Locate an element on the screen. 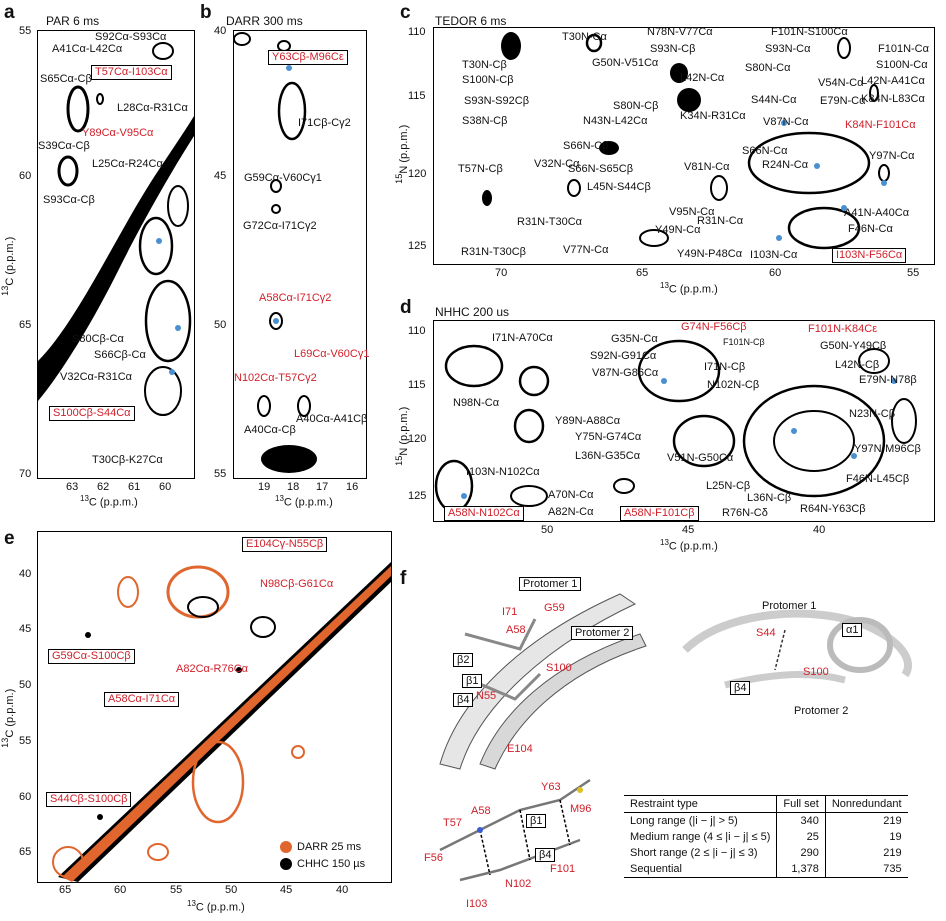  annotation: S65Cα-Cβ is located at coordinates (66, 79).